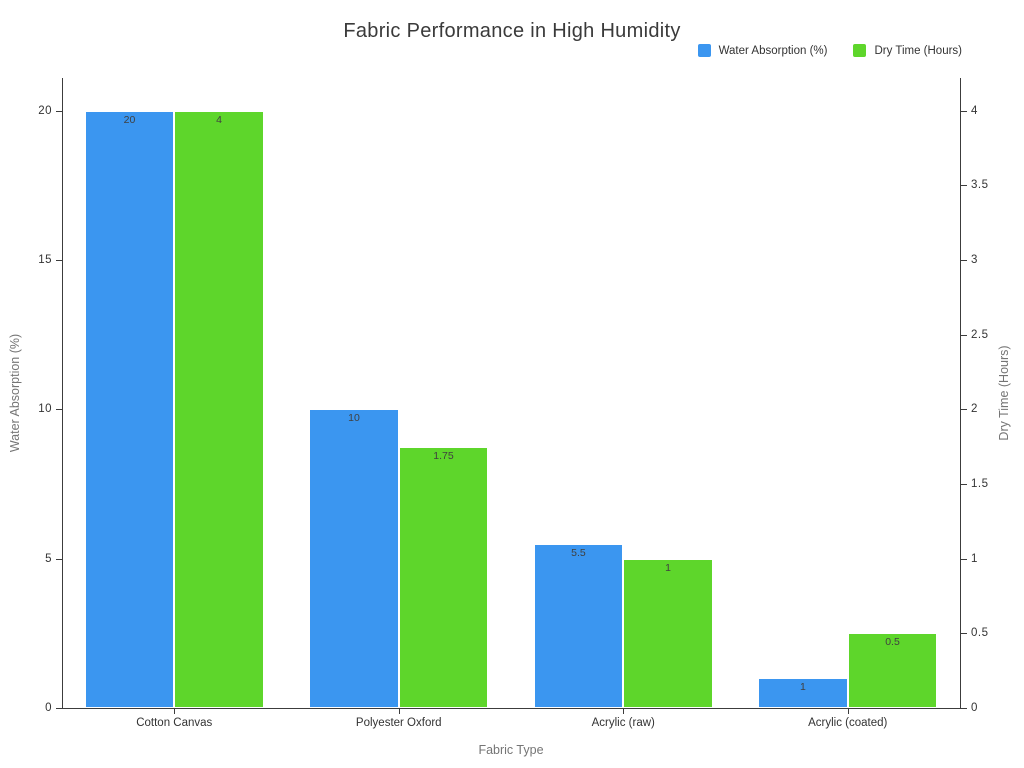 The width and height of the screenshot is (1024, 768). What do you see at coordinates (48, 708) in the screenshot?
I see `y-axis-left-tick-label: 0` at bounding box center [48, 708].